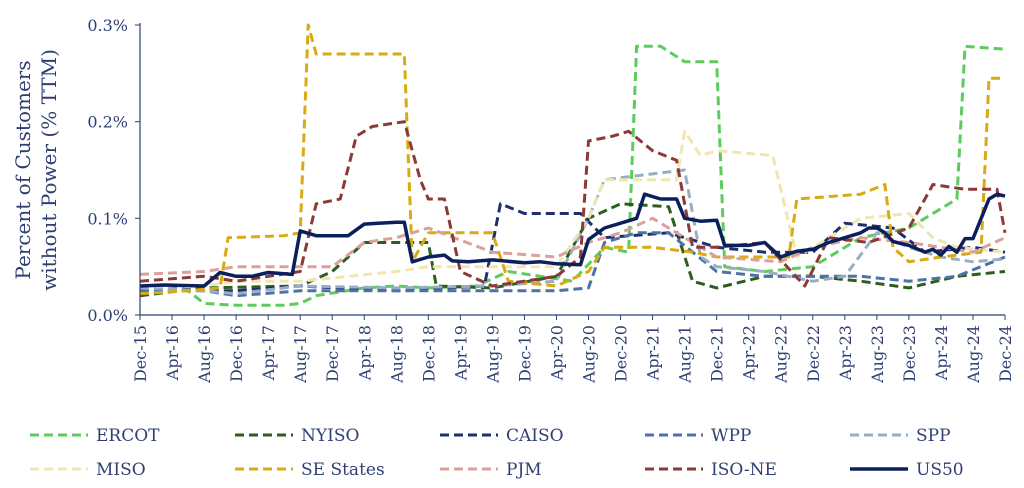  What do you see at coordinates (396, 354) in the screenshot?
I see `x-tick-label: Aug-18` at bounding box center [396, 354].